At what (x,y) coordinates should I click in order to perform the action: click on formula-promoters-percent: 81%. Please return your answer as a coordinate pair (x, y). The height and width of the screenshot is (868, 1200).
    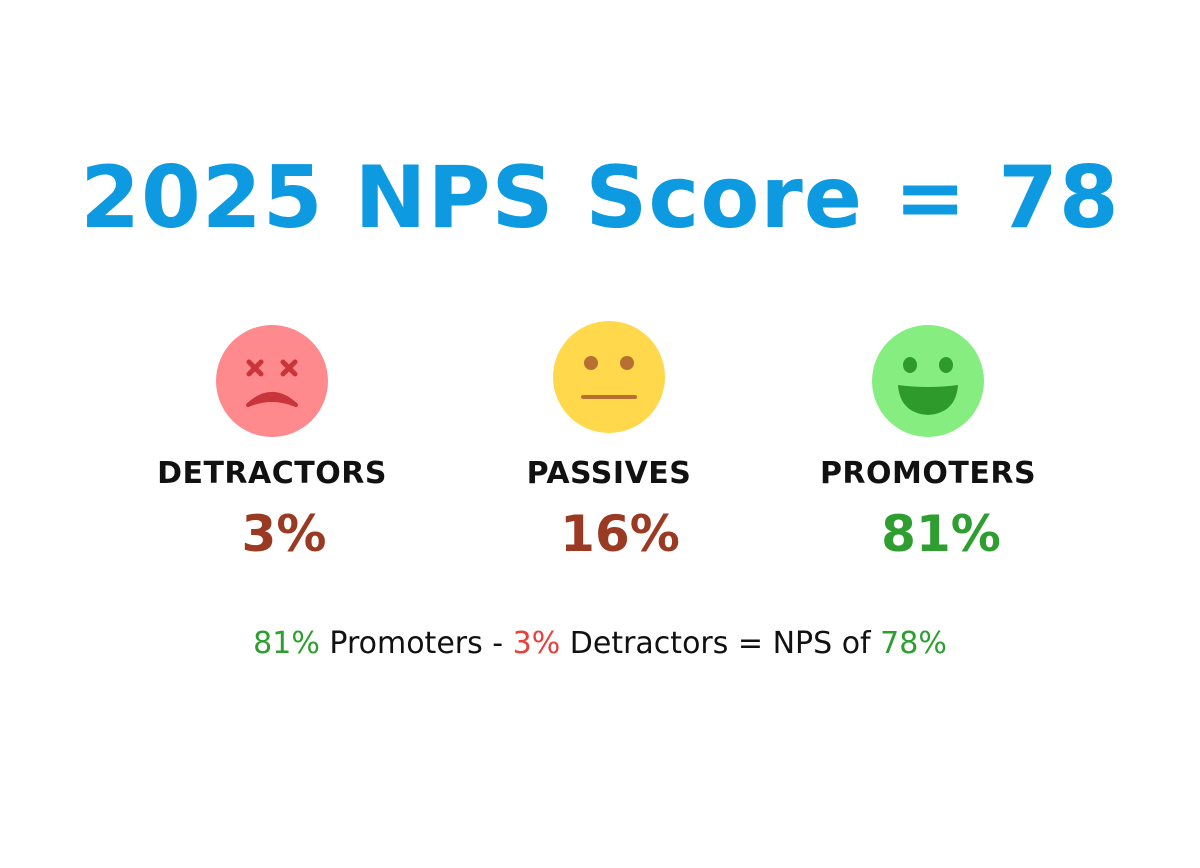
    Looking at the image, I should click on (286, 643).